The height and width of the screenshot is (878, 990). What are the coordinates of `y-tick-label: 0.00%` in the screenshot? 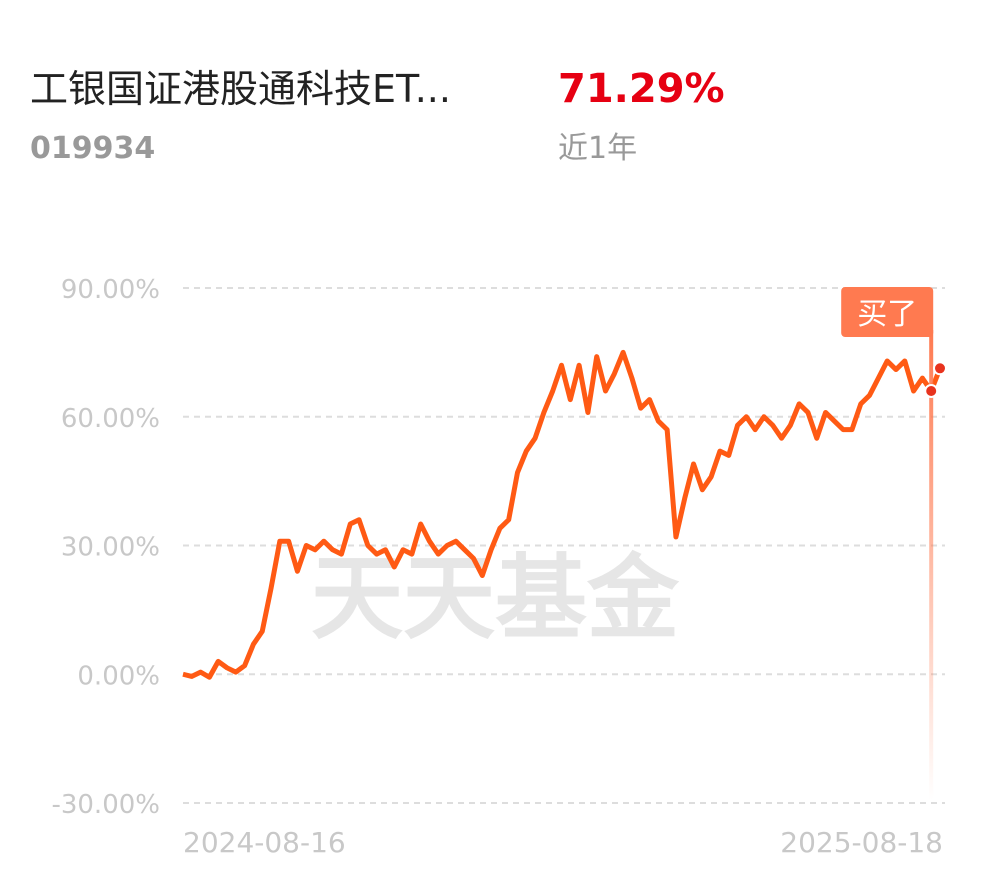 It's located at (118, 676).